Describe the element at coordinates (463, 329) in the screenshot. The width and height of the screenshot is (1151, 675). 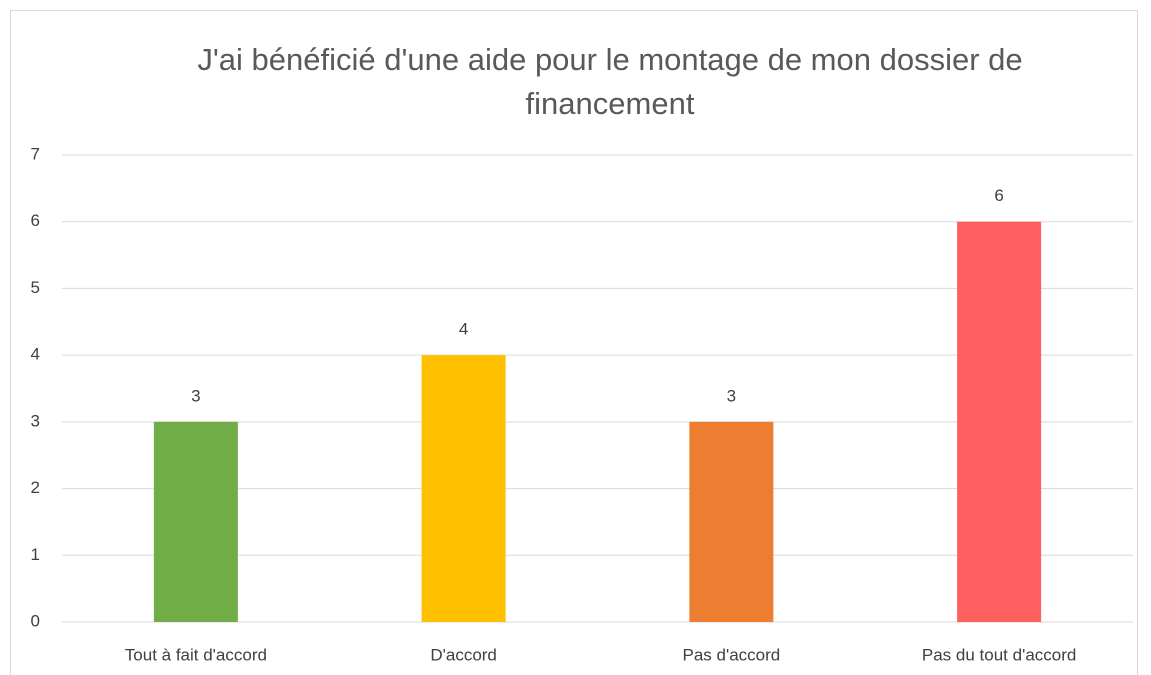
I see `data-label: 4` at that location.